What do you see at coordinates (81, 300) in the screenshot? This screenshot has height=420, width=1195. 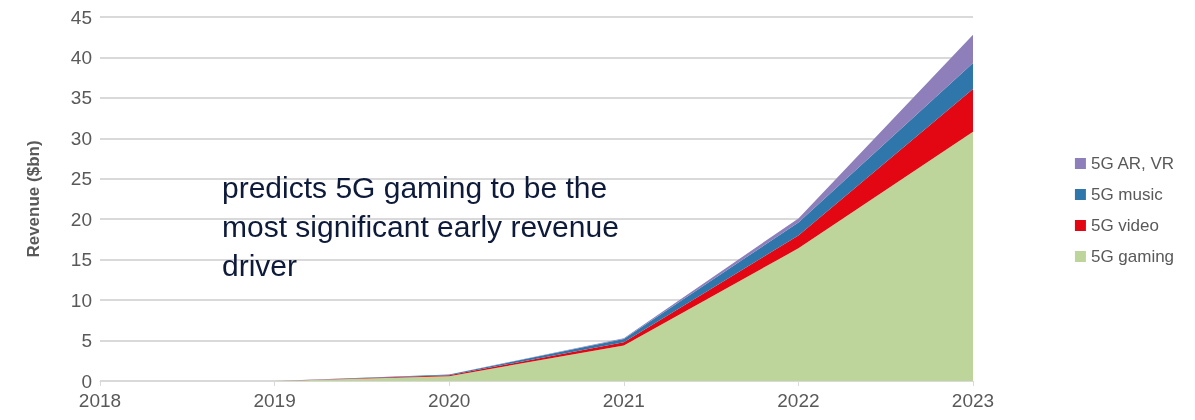 I see `y-tick-label: 10` at bounding box center [81, 300].